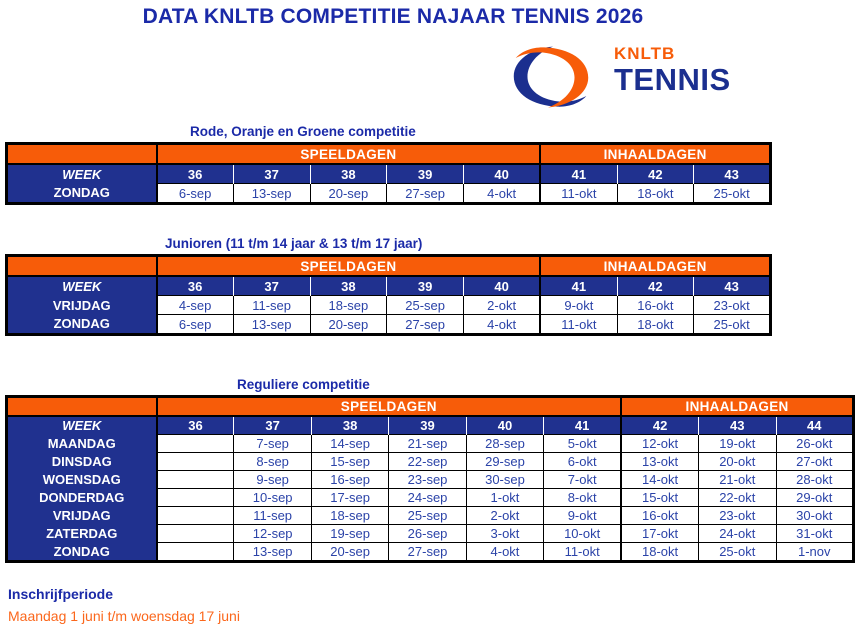  Describe the element at coordinates (660, 479) in the screenshot. I see `date-cell: 14-okt` at that location.